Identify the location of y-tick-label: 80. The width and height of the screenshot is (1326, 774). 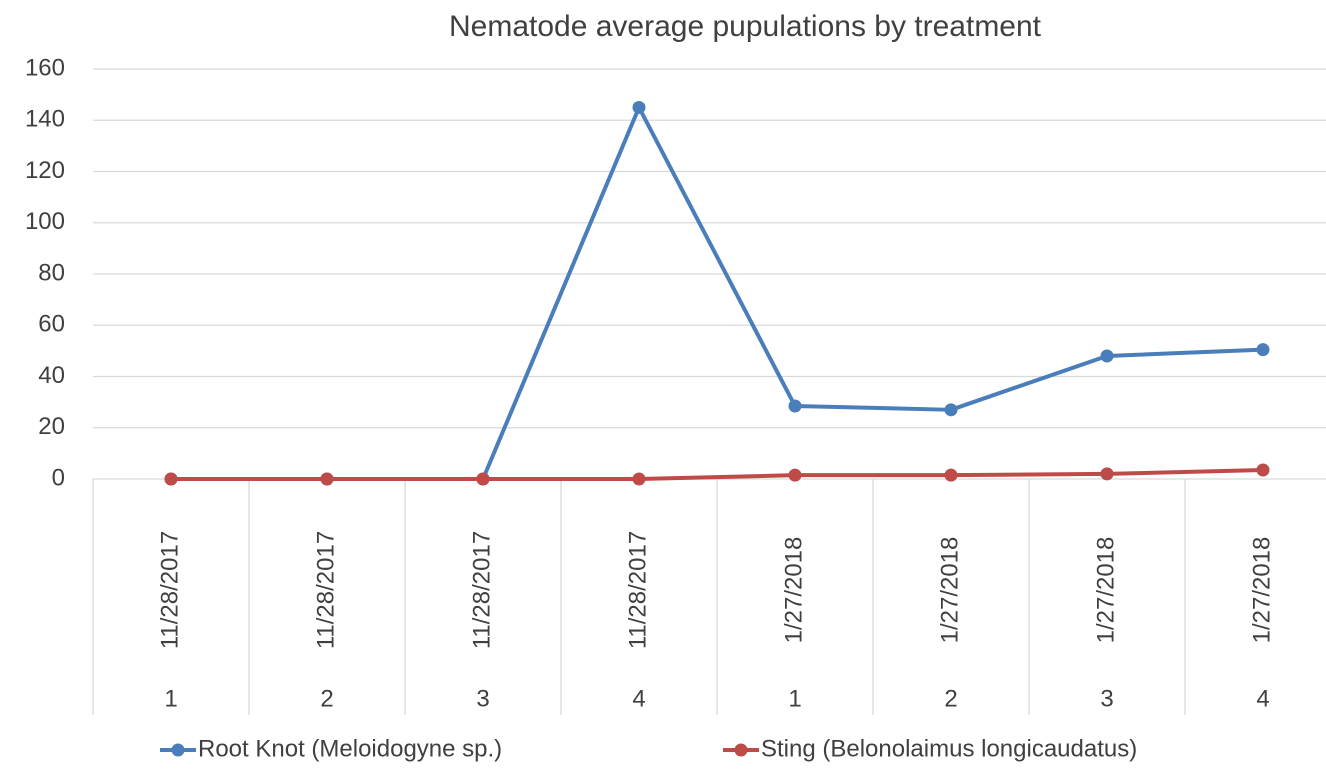
(51, 272).